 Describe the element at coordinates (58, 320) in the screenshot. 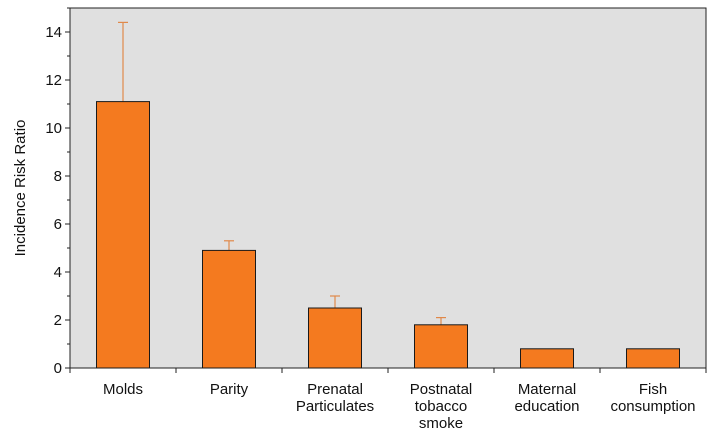

I see `y-tick-label: 2` at that location.